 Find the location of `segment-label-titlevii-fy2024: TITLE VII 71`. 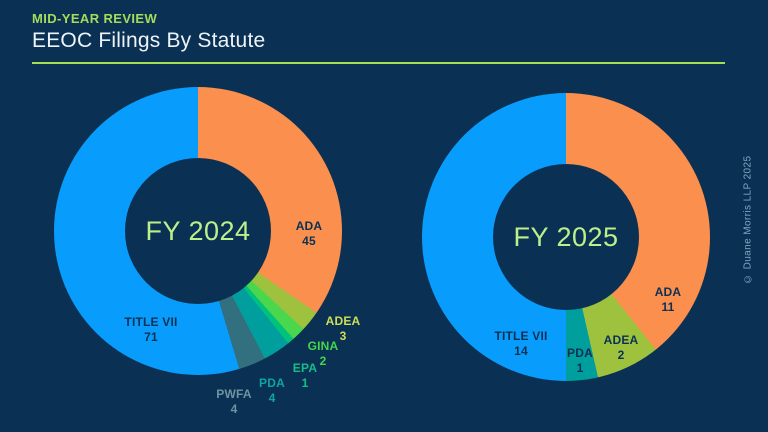

segment-label-titlevii-fy2024: TITLE VII 71 is located at coordinates (151, 330).